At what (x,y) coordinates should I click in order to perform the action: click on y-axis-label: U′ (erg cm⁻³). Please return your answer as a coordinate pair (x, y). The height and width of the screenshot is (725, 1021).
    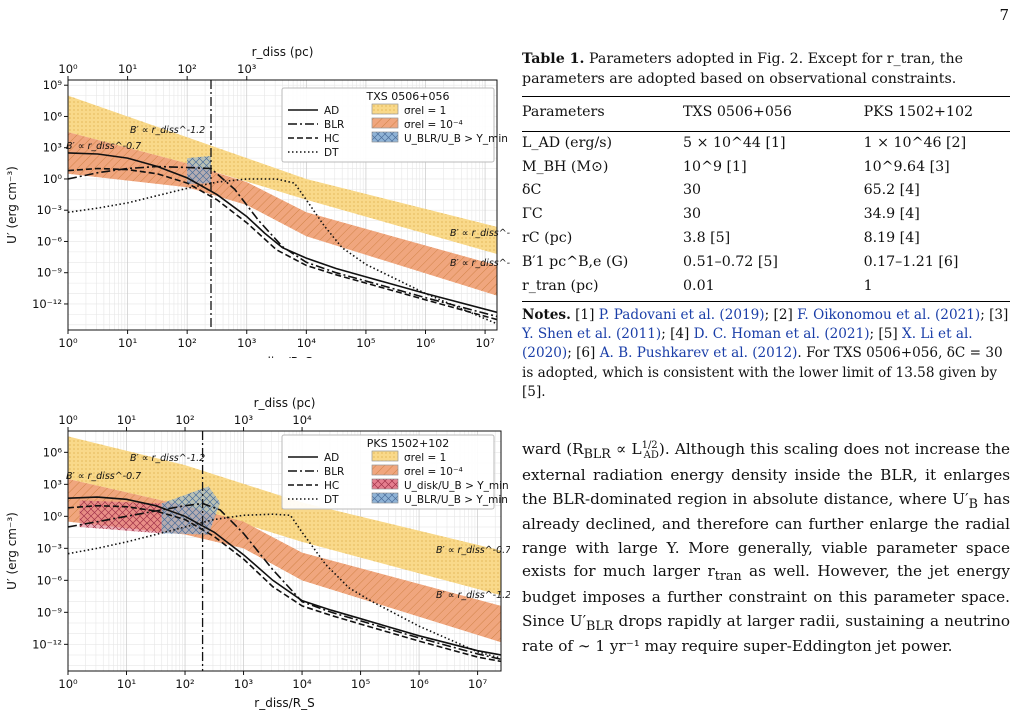
    Looking at the image, I should click on (12, 551).